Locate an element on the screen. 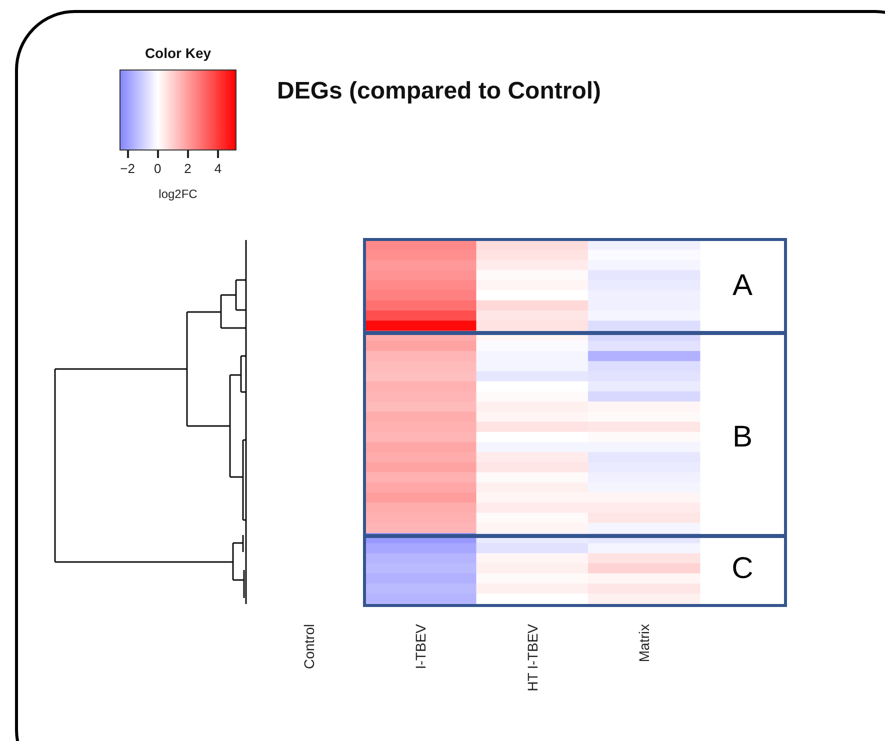 The height and width of the screenshot is (741, 885). x-tick-label: Control is located at coordinates (308, 647).